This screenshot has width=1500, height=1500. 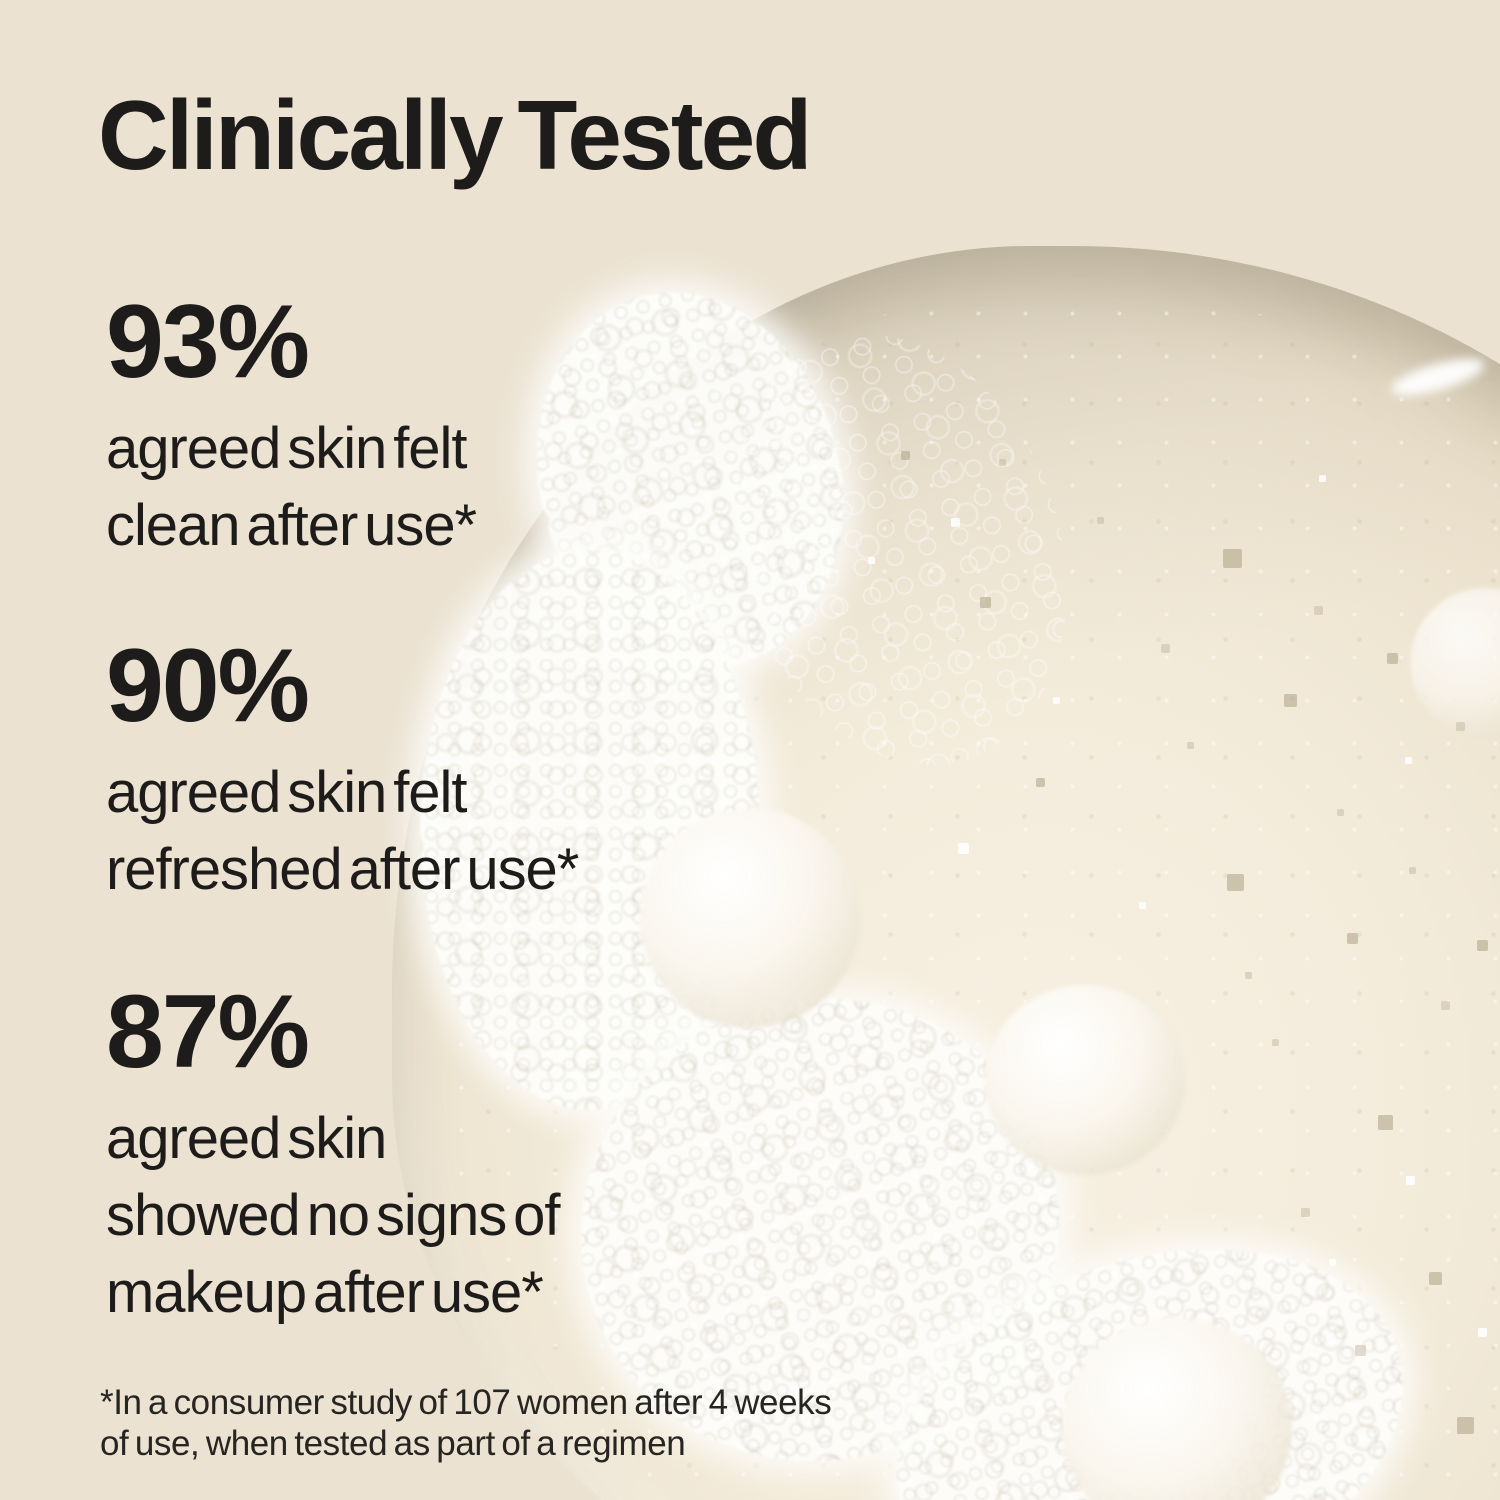 I want to click on stat-value: 87%, so click(x=208, y=1032).